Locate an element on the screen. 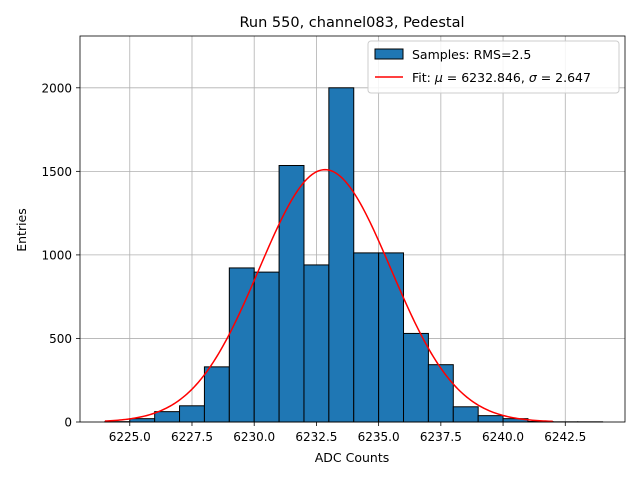 Image resolution: width=640 pixels, height=480 pixels. y-tick-label: 500 is located at coordinates (60, 339).